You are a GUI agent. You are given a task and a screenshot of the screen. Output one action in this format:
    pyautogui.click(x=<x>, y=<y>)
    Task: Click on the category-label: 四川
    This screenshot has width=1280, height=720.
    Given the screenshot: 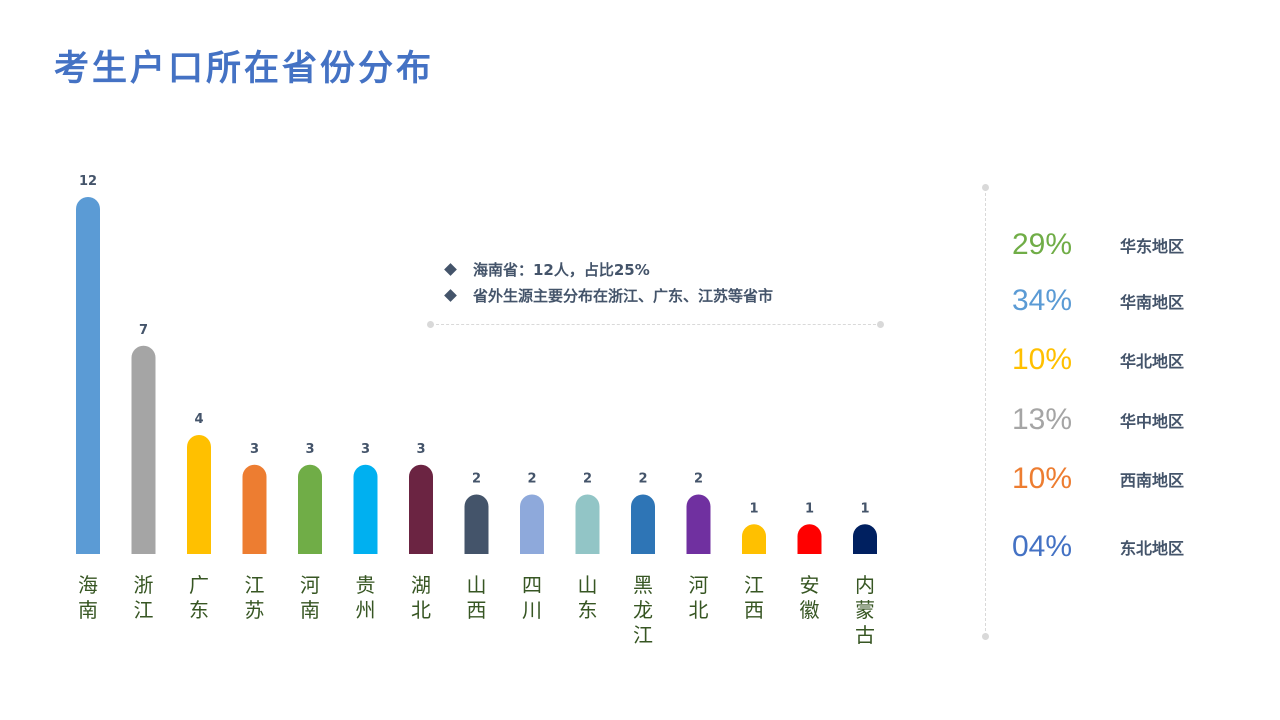 What is the action you would take?
    pyautogui.click(x=532, y=597)
    